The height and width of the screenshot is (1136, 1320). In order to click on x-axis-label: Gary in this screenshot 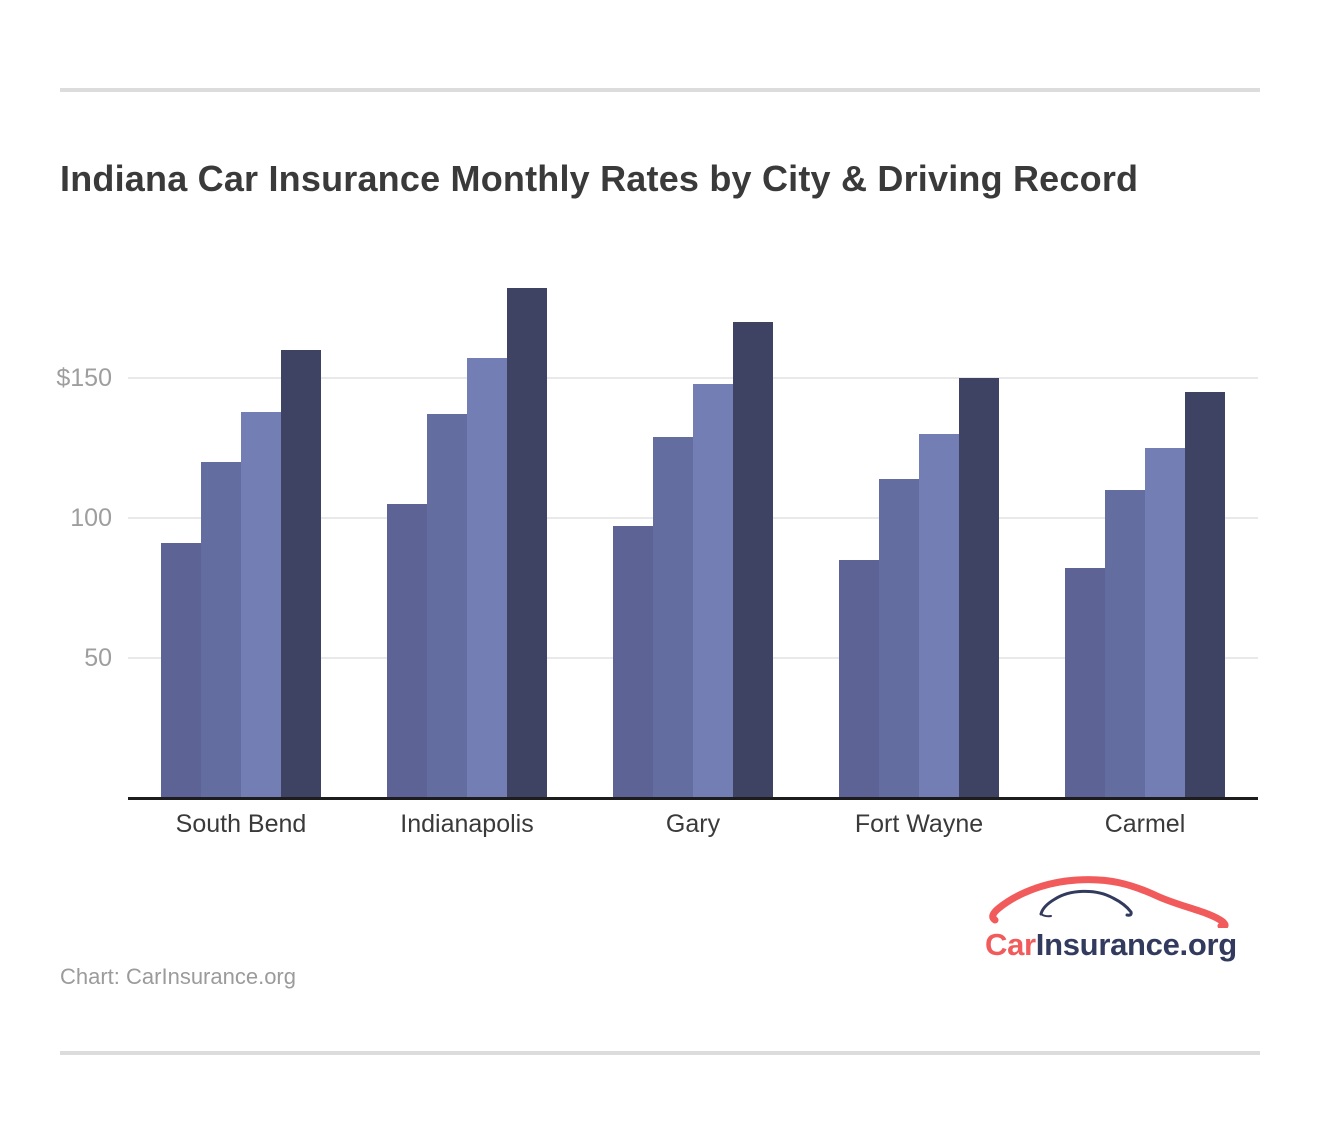, I will do `click(693, 824)`.